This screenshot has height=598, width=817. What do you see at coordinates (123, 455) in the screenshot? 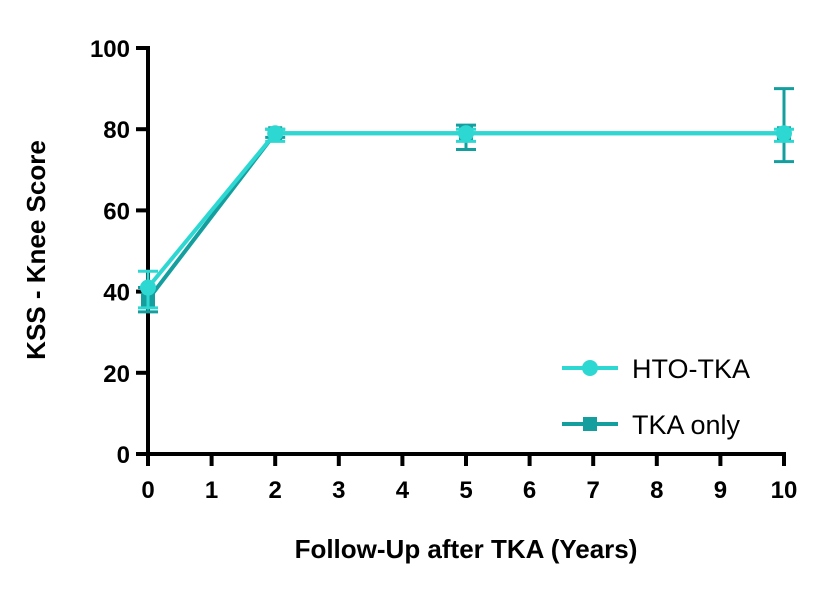
I see `y-tick-label: 0` at bounding box center [123, 455].